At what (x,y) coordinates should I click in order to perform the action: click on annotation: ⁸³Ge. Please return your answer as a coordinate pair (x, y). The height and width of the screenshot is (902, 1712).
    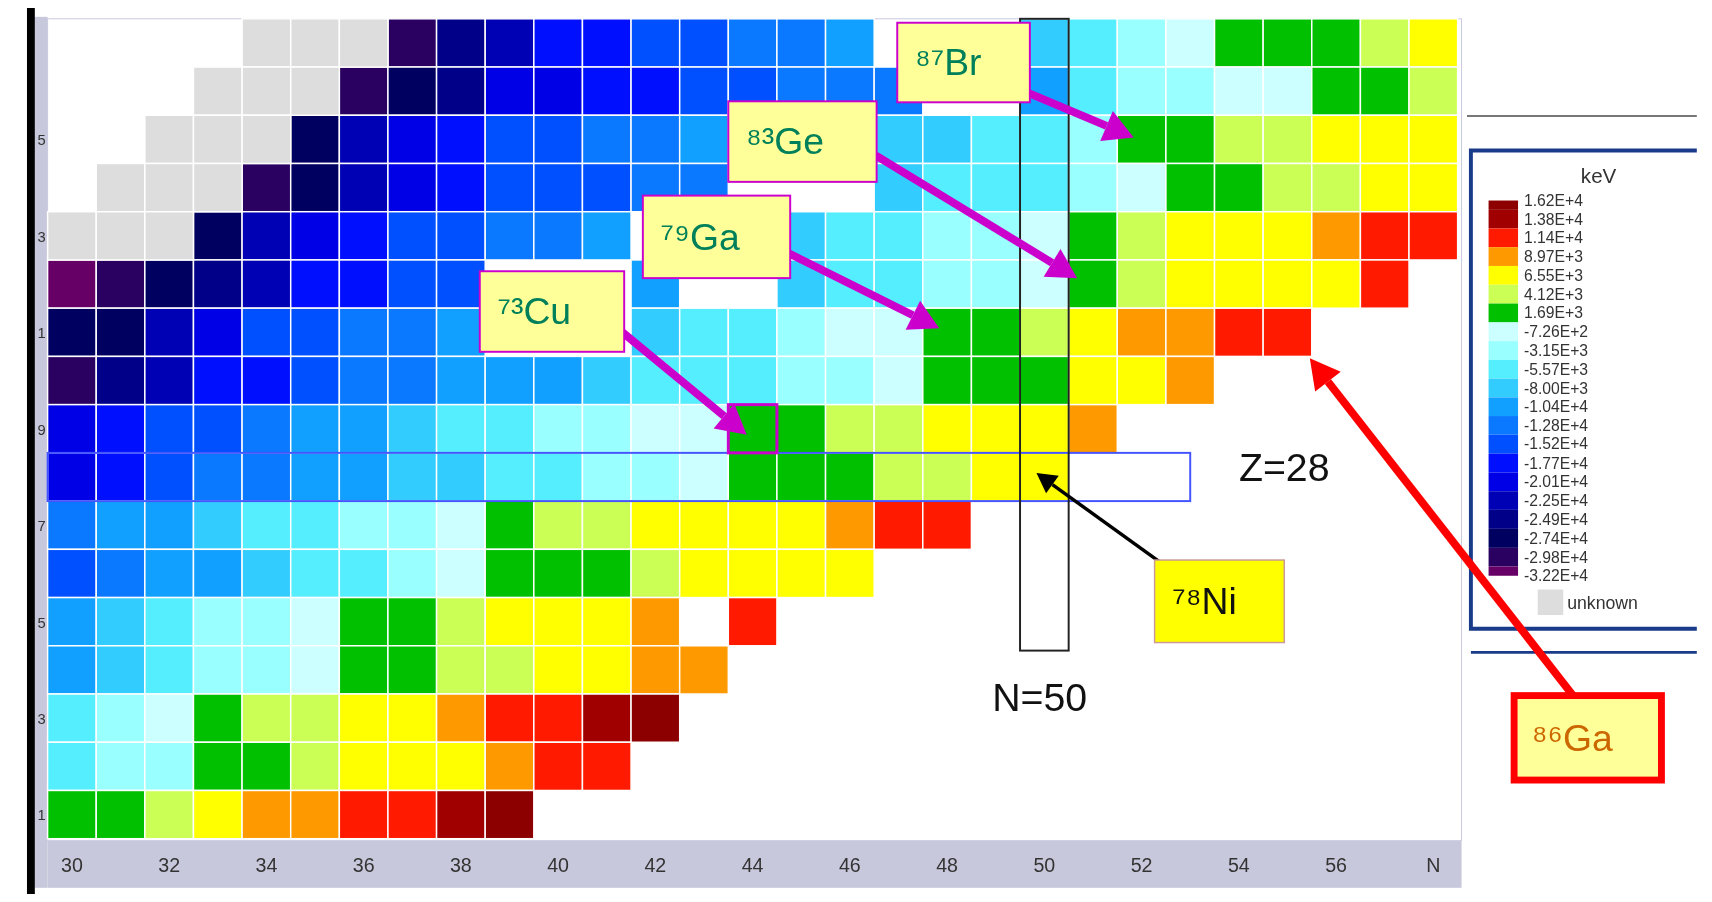
    Looking at the image, I should click on (784, 141).